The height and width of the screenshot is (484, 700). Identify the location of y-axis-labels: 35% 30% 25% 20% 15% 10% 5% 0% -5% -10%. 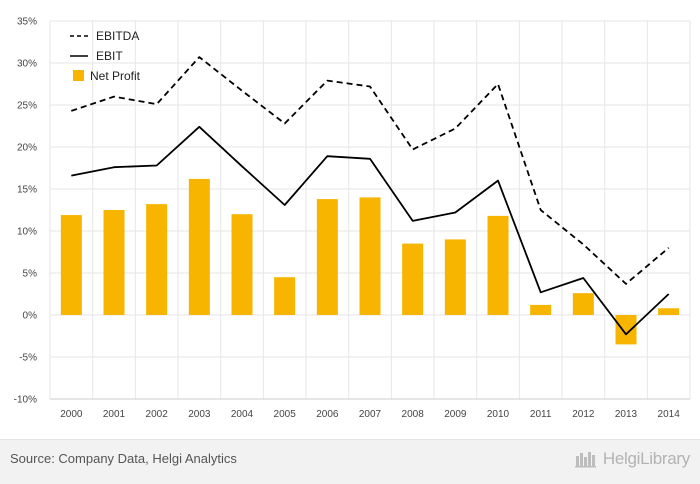
(25, 211).